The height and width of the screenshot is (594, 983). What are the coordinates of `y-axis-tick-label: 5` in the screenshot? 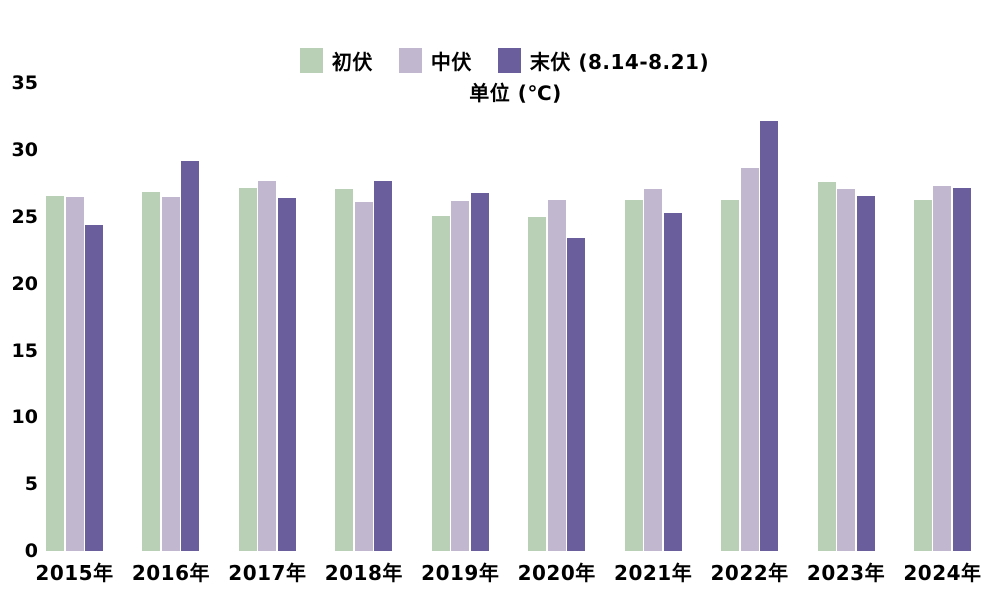 It's located at (31, 484).